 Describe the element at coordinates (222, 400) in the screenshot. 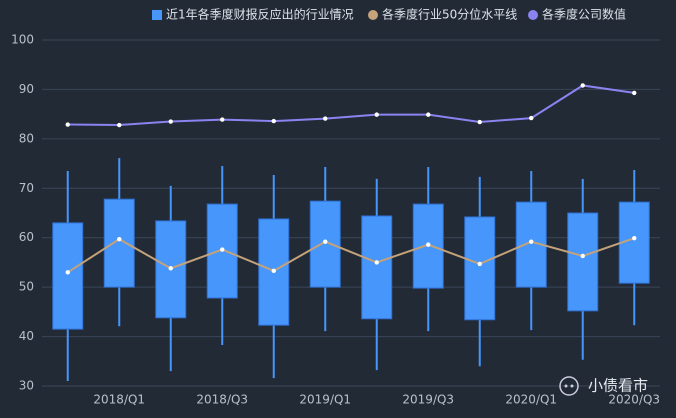

I see `x-tick-label: 2018/Q3` at that location.